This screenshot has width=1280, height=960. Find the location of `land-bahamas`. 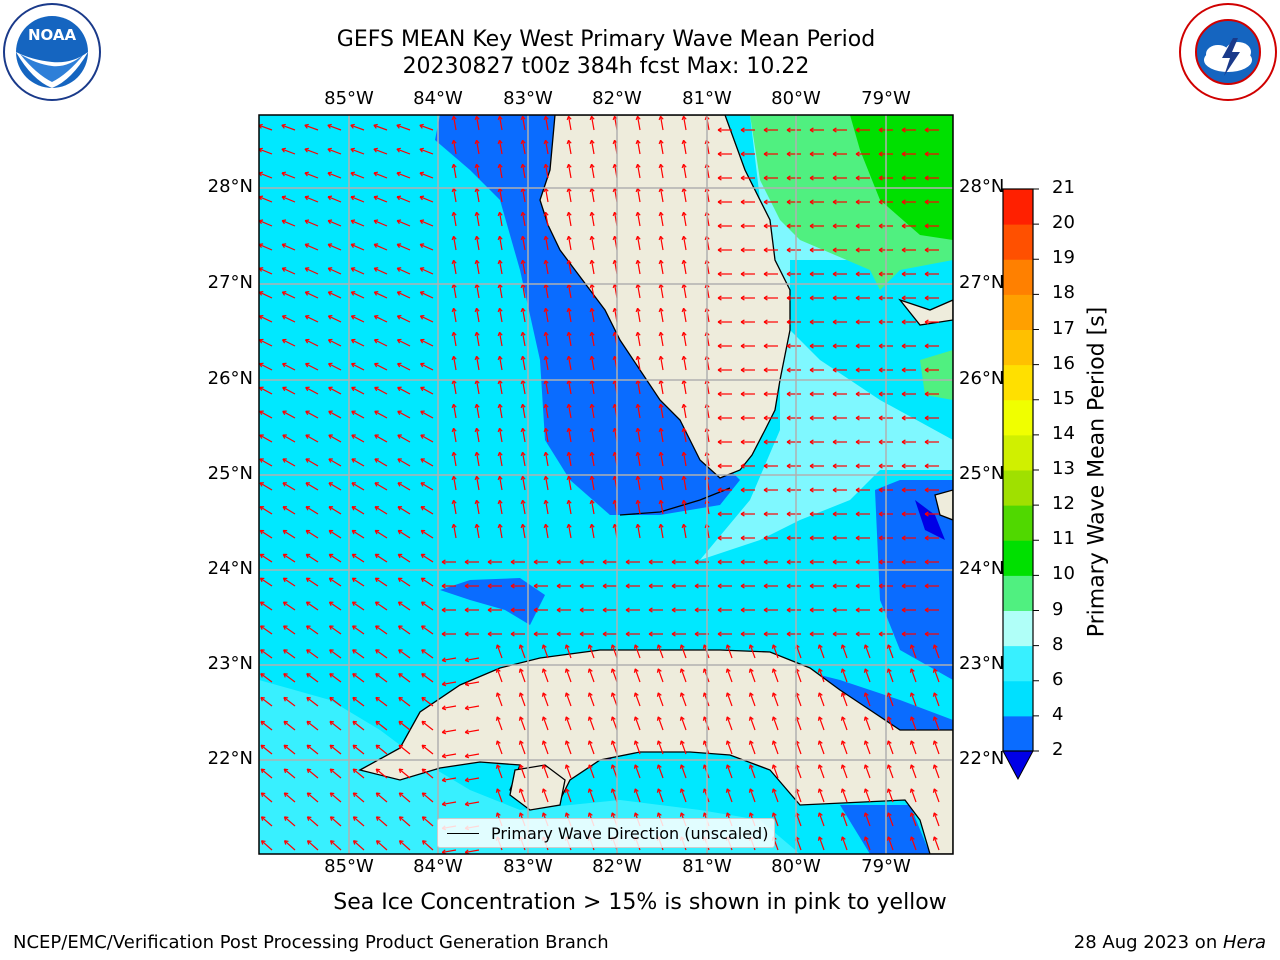

land-bahamas is located at coordinates (925, 312).